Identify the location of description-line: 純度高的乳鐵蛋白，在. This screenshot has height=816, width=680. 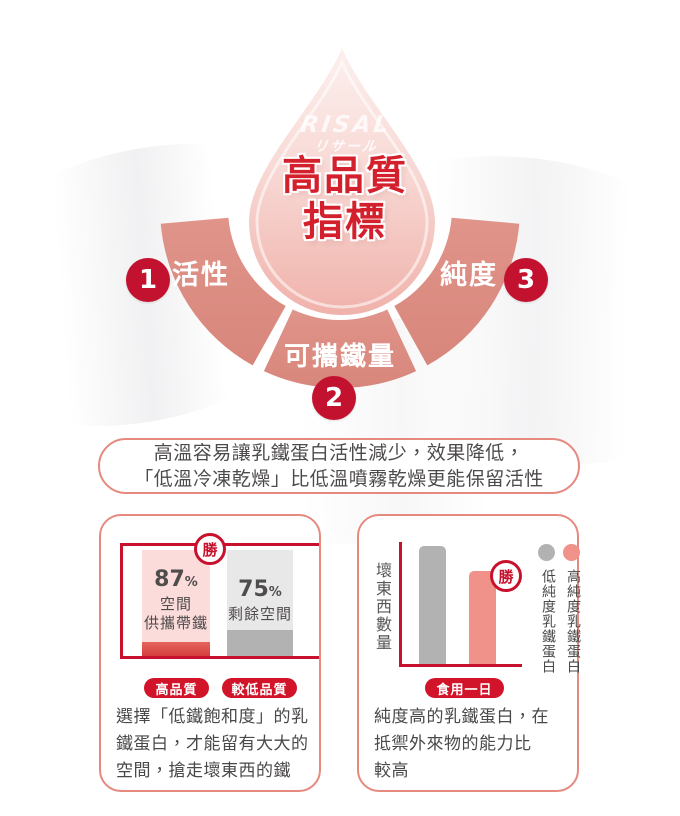
(461, 717).